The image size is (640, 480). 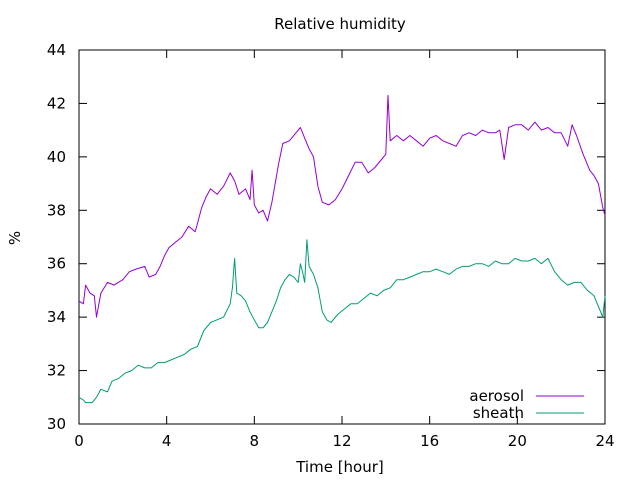 I want to click on y-tick-label: 38, so click(x=56, y=210).